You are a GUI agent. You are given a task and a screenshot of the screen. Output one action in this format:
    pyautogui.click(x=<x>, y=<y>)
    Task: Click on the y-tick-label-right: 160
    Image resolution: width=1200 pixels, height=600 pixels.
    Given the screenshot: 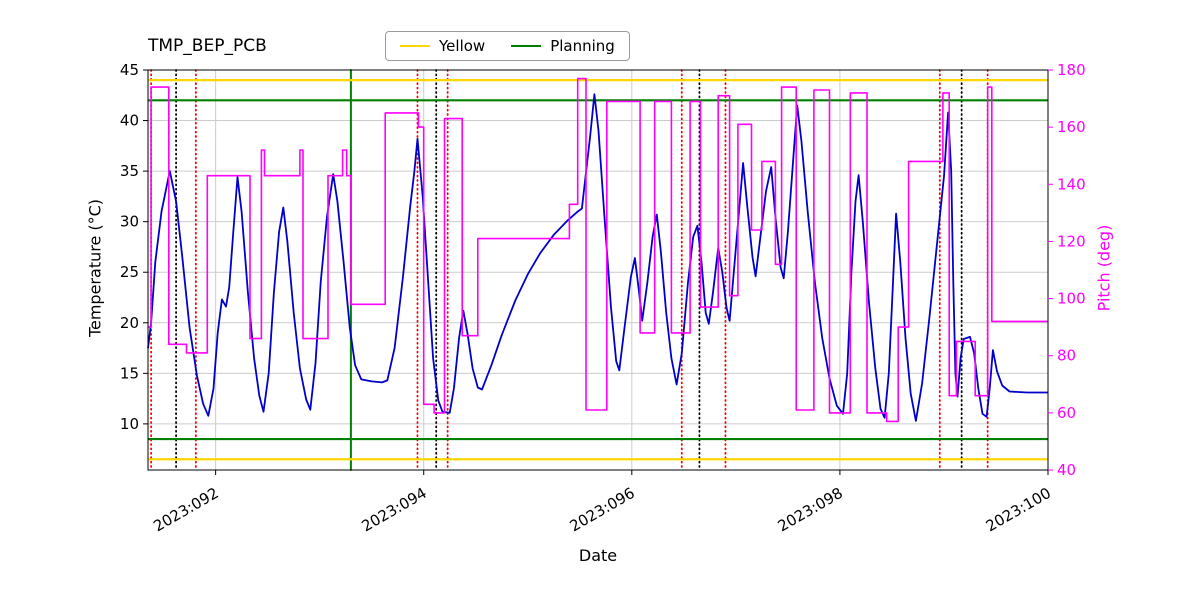 What is the action you would take?
    pyautogui.click(x=1071, y=127)
    